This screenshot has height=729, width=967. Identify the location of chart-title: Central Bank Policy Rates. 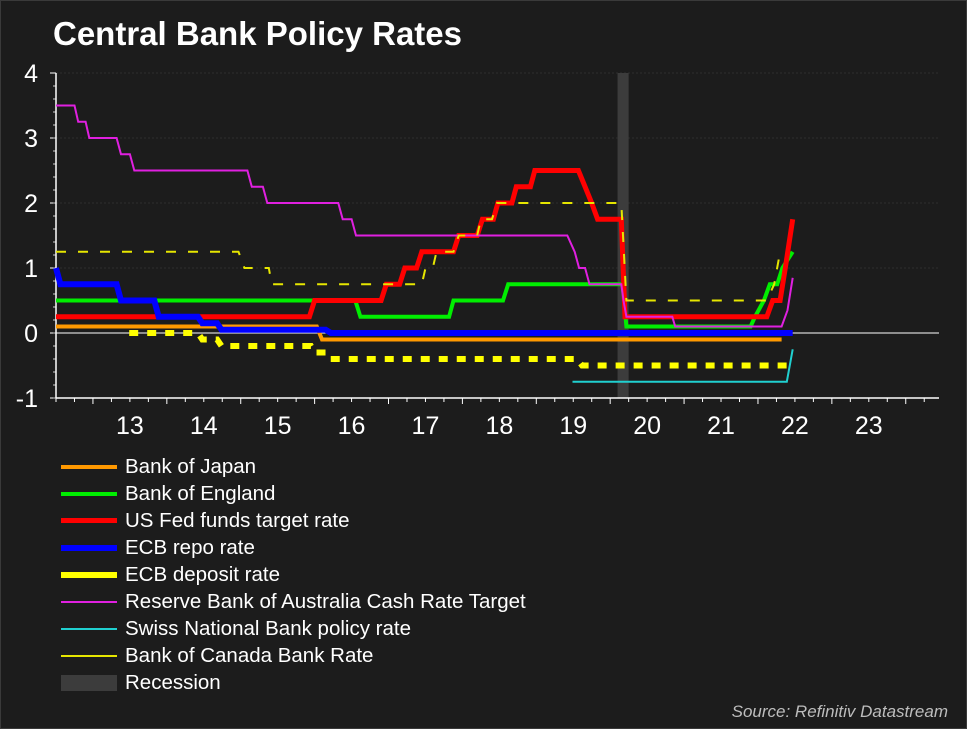
(257, 33).